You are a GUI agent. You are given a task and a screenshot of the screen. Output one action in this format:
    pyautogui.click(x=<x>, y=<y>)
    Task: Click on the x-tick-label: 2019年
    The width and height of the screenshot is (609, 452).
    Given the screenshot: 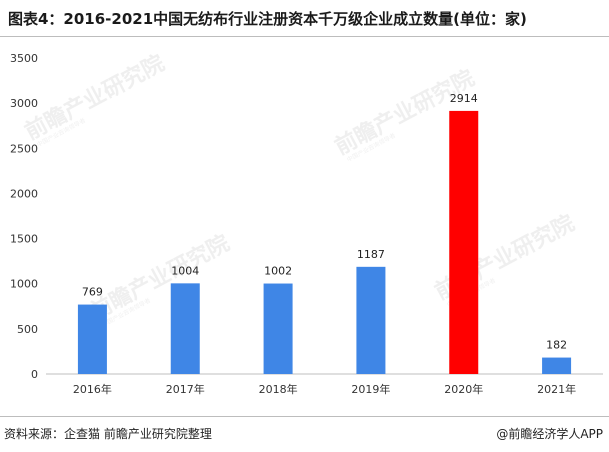 What is the action you would take?
    pyautogui.click(x=370, y=389)
    